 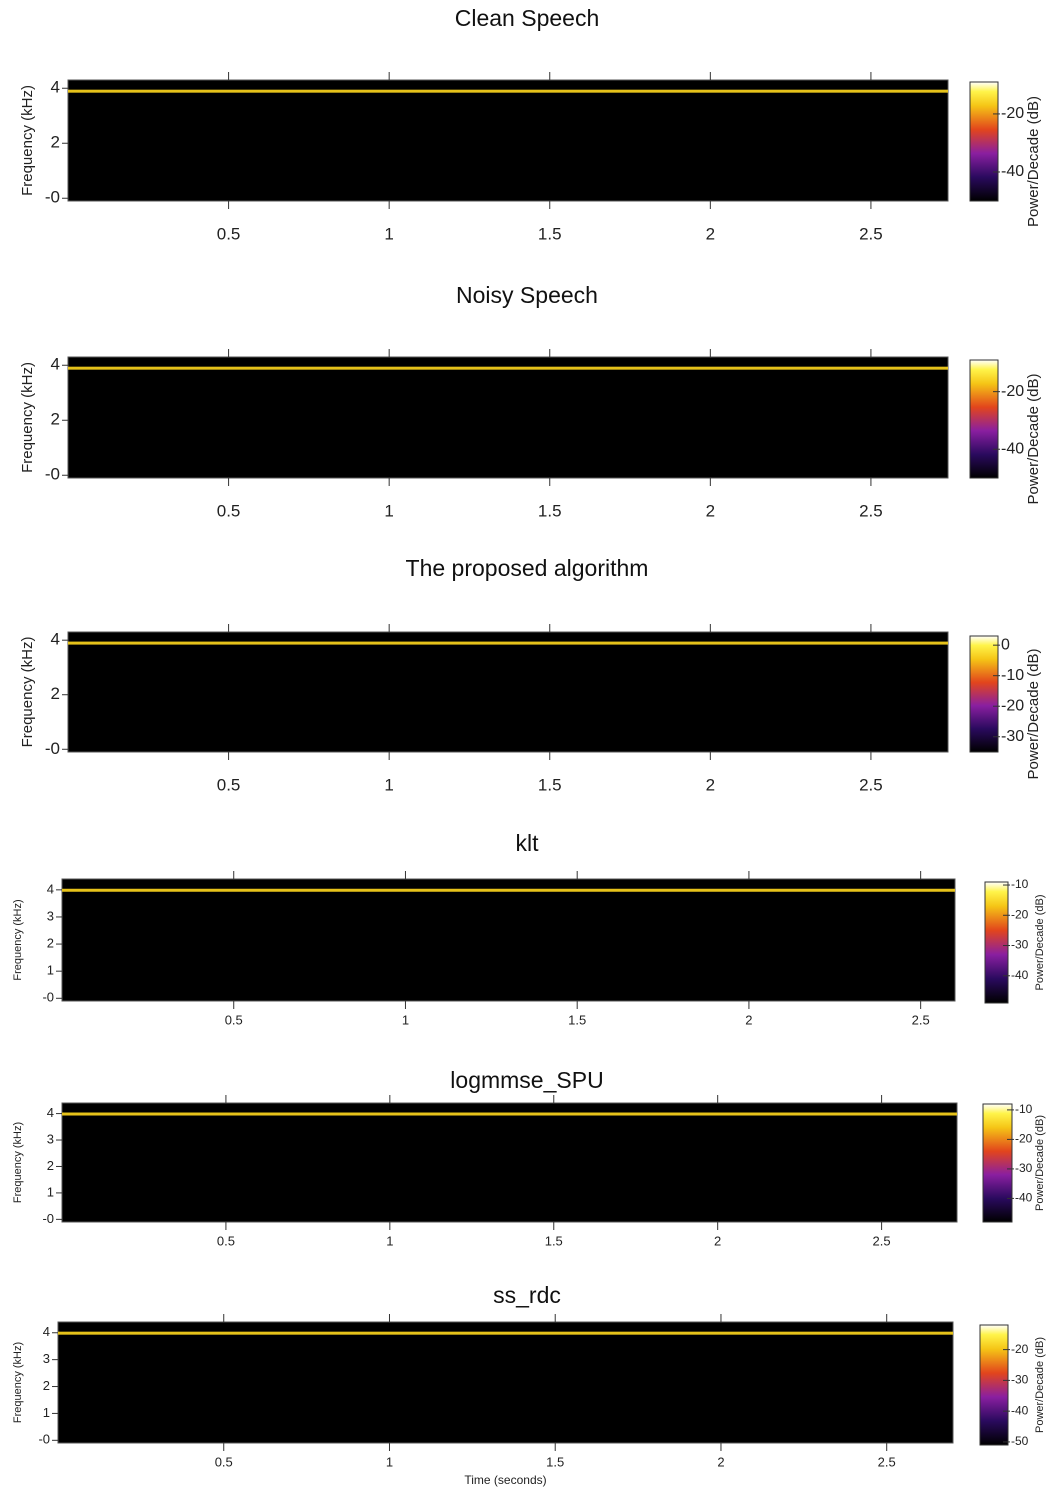 What do you see at coordinates (505, 1480) in the screenshot?
I see `x-axis-label: Time (seconds)` at bounding box center [505, 1480].